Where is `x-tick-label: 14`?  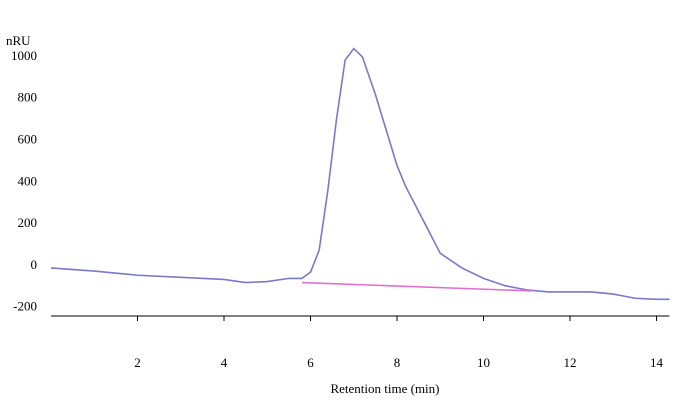
x-tick-label: 14 is located at coordinates (657, 362).